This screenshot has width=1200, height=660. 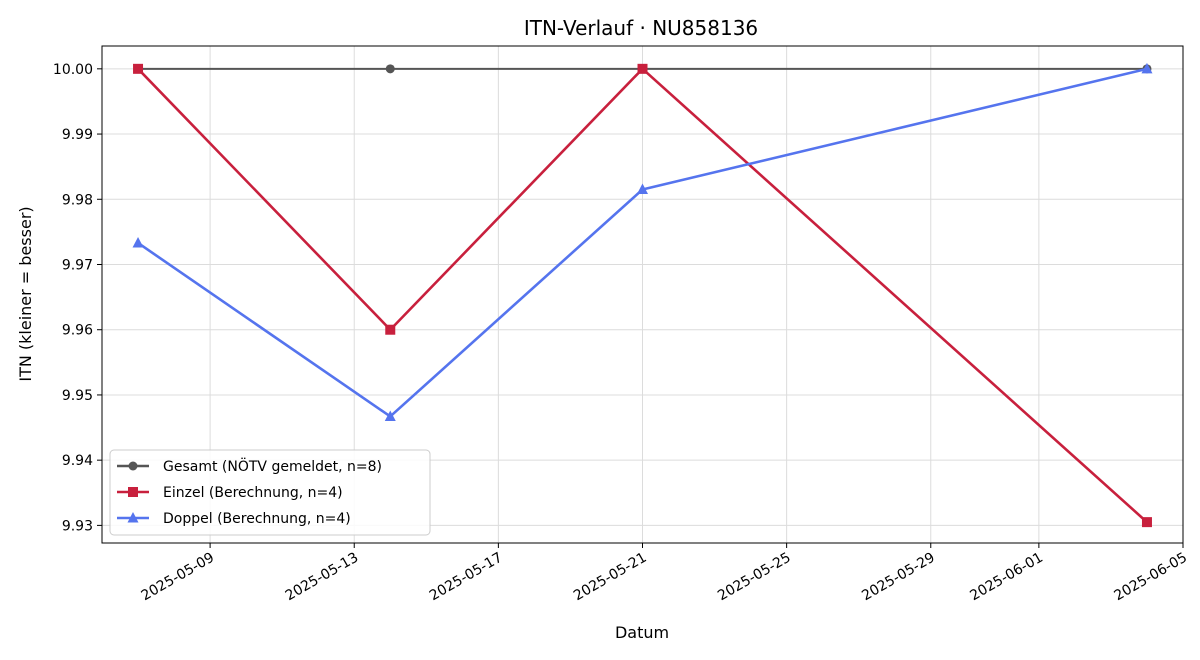 What do you see at coordinates (641, 28) in the screenshot?
I see `chart-title: ITN-Verlauf · NU858136` at bounding box center [641, 28].